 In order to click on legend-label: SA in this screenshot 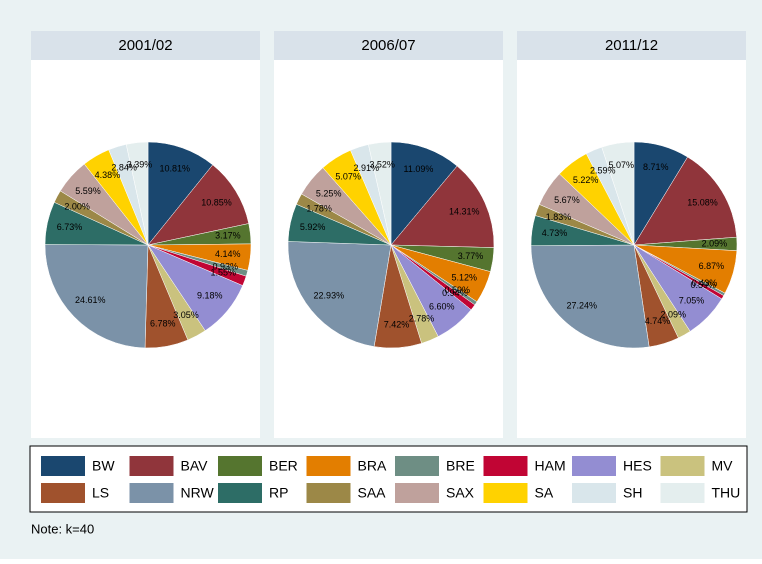, I will do `click(544, 493)`.